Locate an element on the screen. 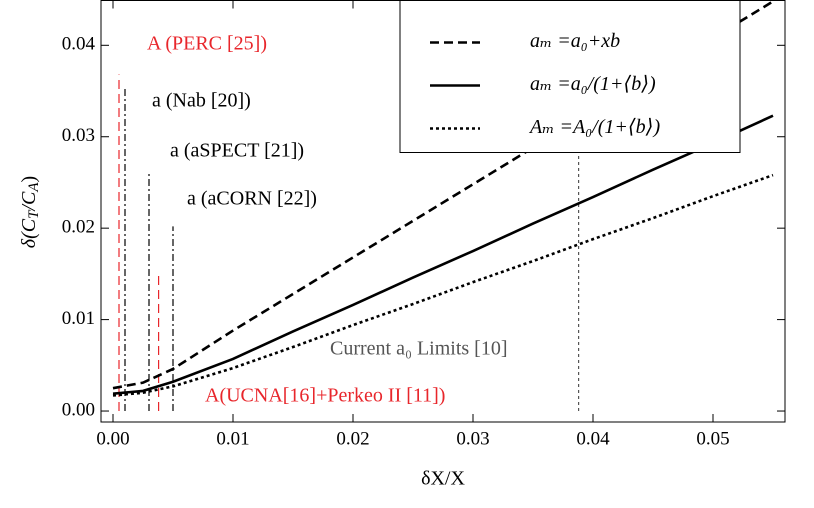  legend-label: aₘ =a₀+xb is located at coordinates (575, 41).